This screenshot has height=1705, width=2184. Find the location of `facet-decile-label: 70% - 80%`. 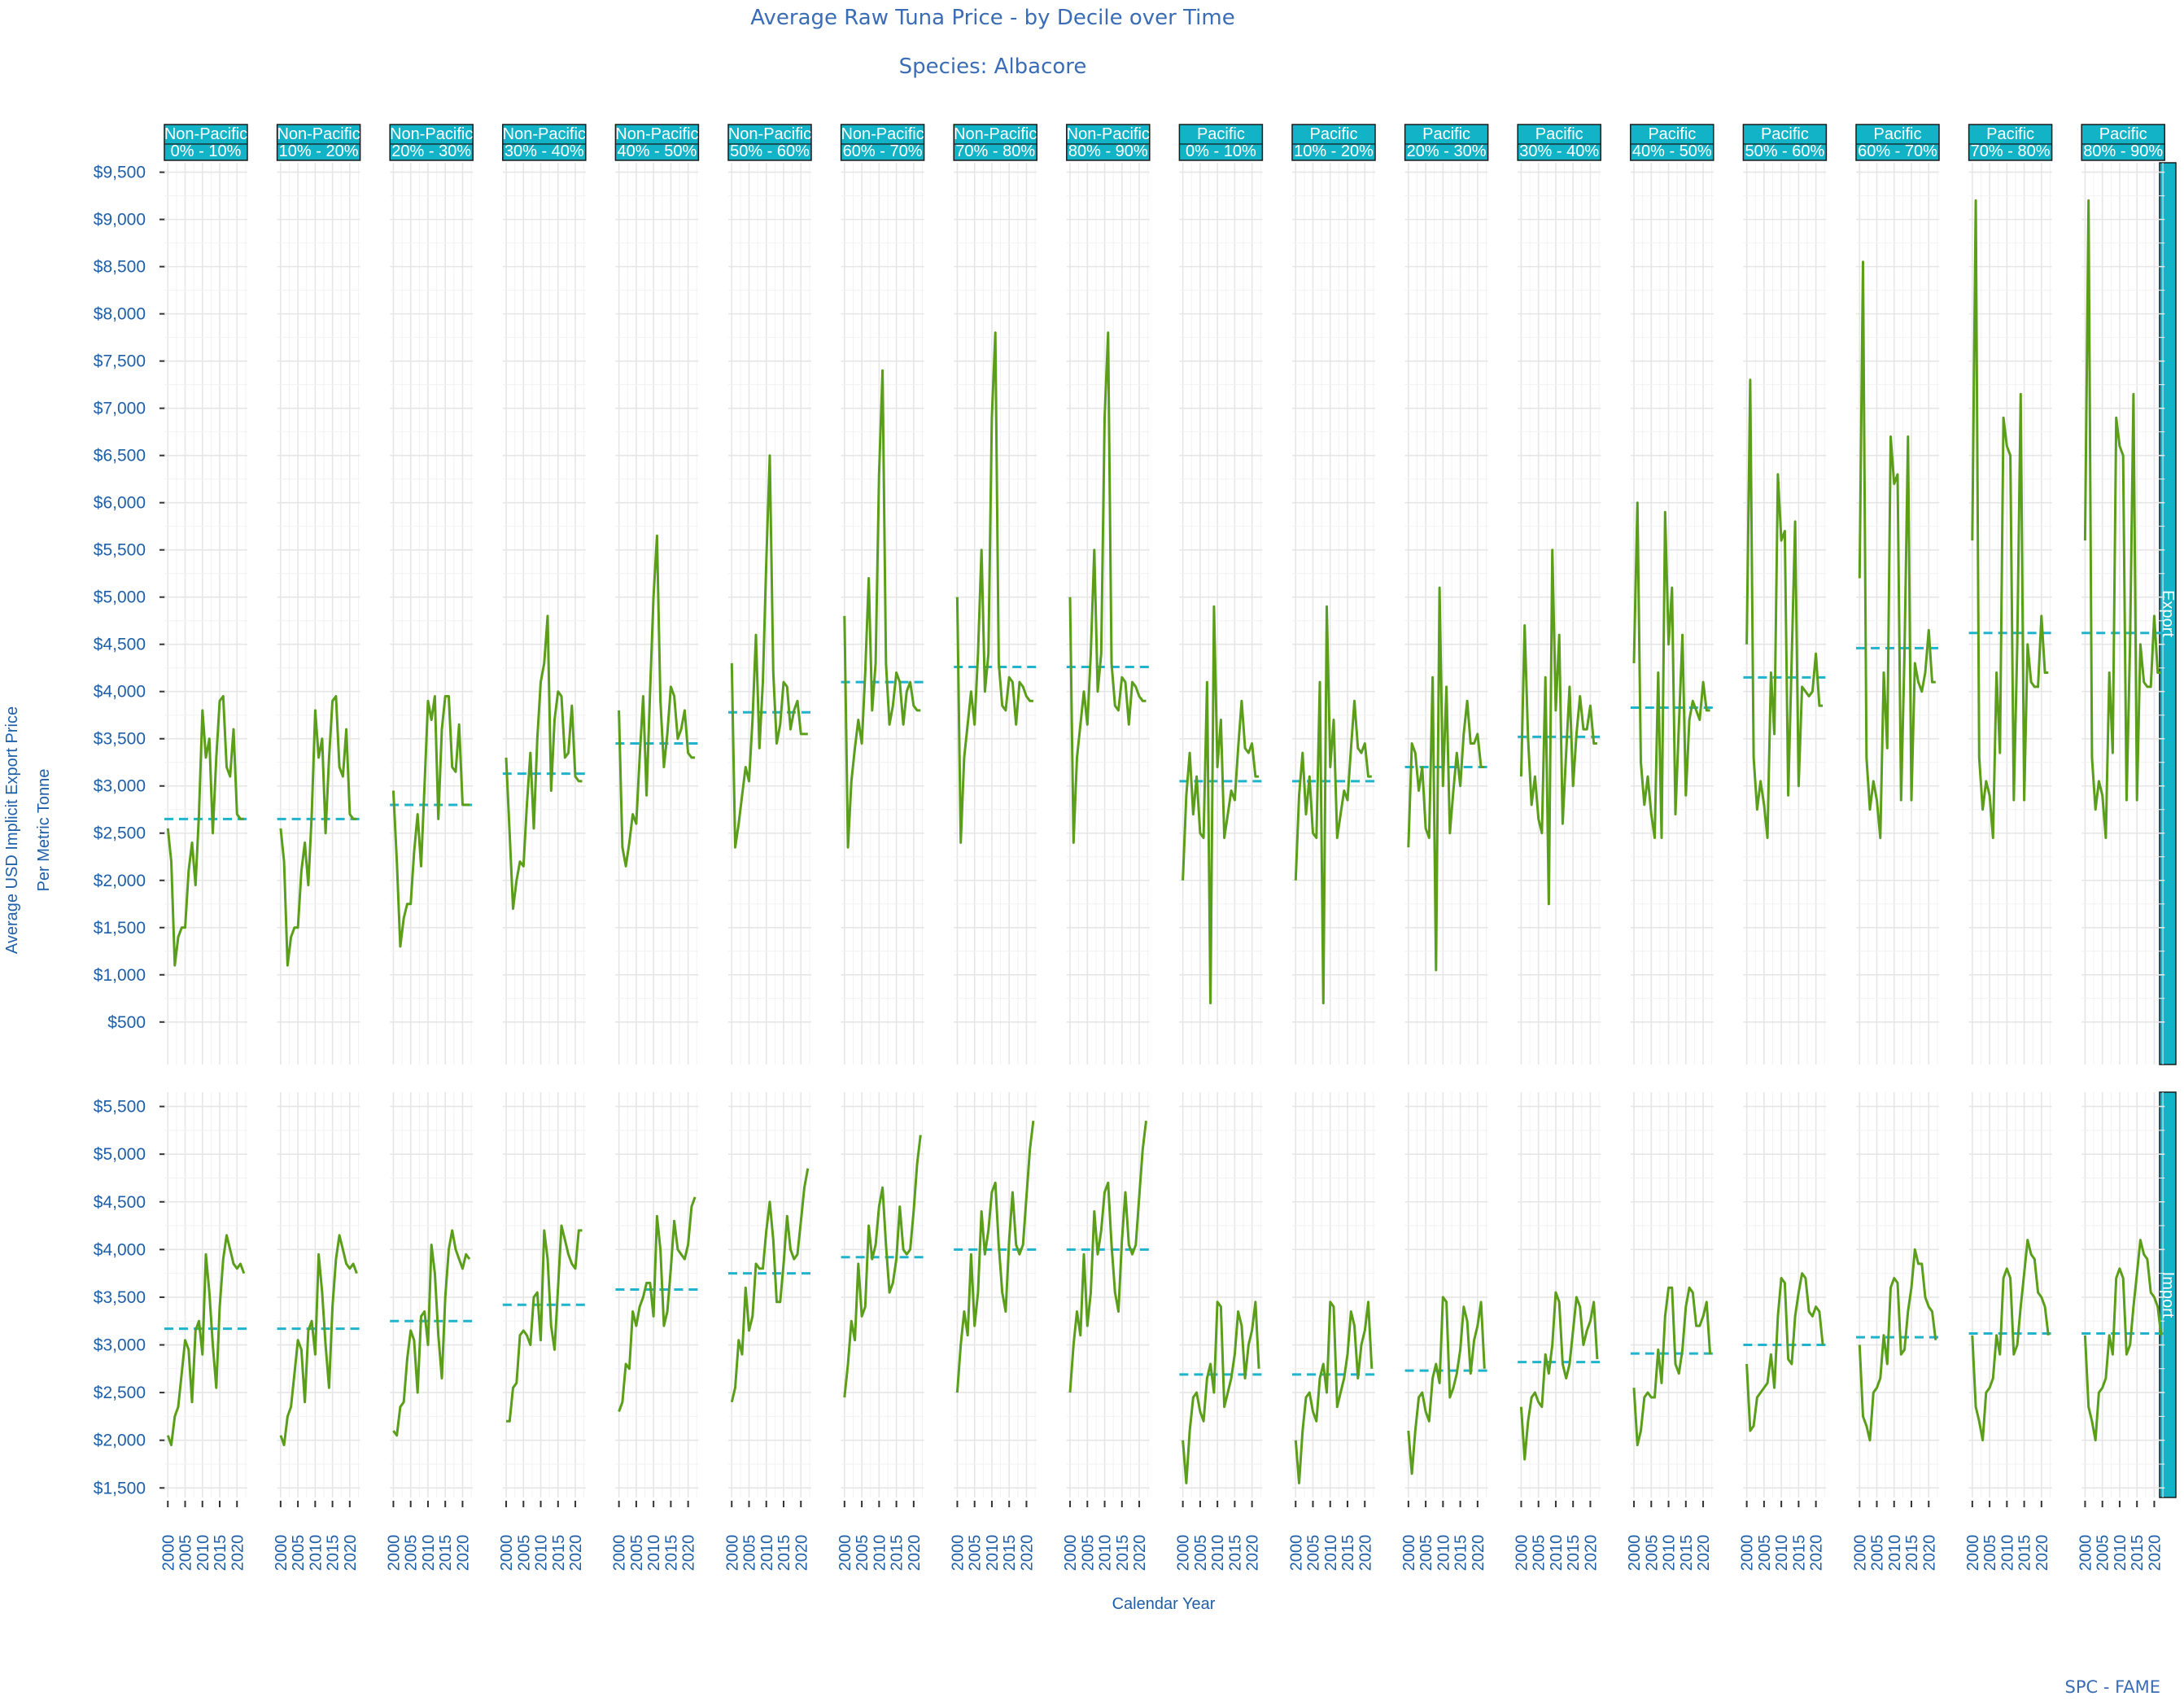

facet-decile-label: 70% - 80% is located at coordinates (2011, 151).